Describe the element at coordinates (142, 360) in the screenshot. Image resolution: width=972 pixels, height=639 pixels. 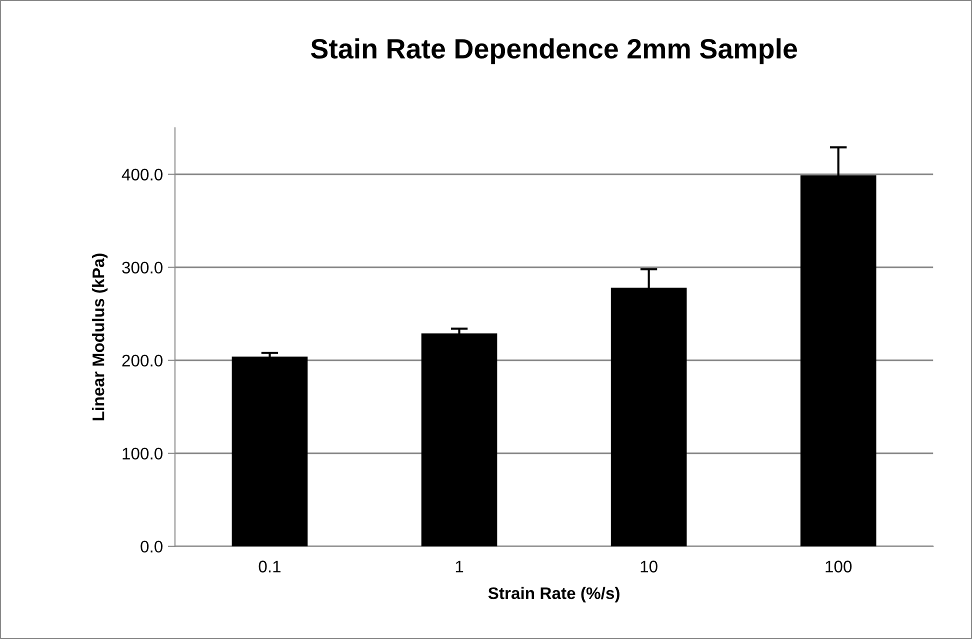
I see `y-tick-label: 200.0` at that location.